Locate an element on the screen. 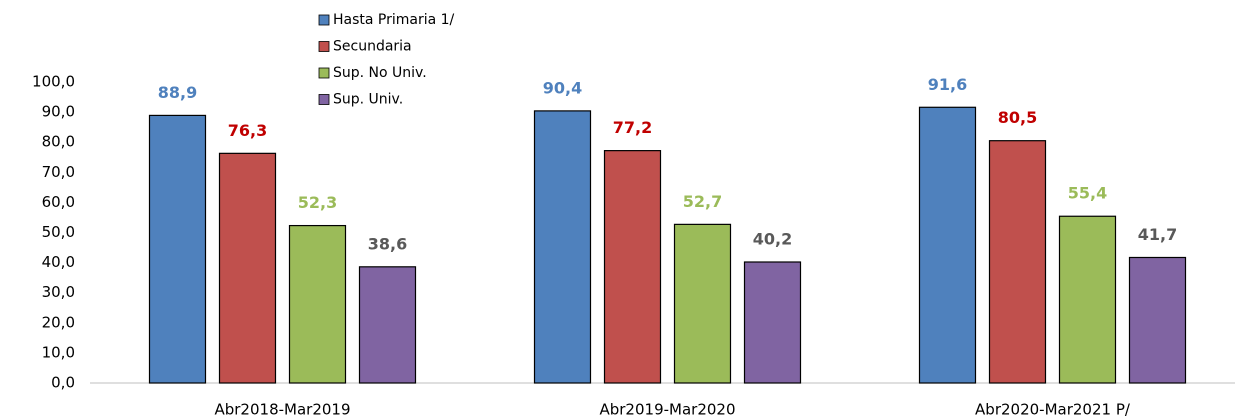 Image resolution: width=1235 pixels, height=420 pixels. y-tick-label: 80,0 is located at coordinates (58, 142).